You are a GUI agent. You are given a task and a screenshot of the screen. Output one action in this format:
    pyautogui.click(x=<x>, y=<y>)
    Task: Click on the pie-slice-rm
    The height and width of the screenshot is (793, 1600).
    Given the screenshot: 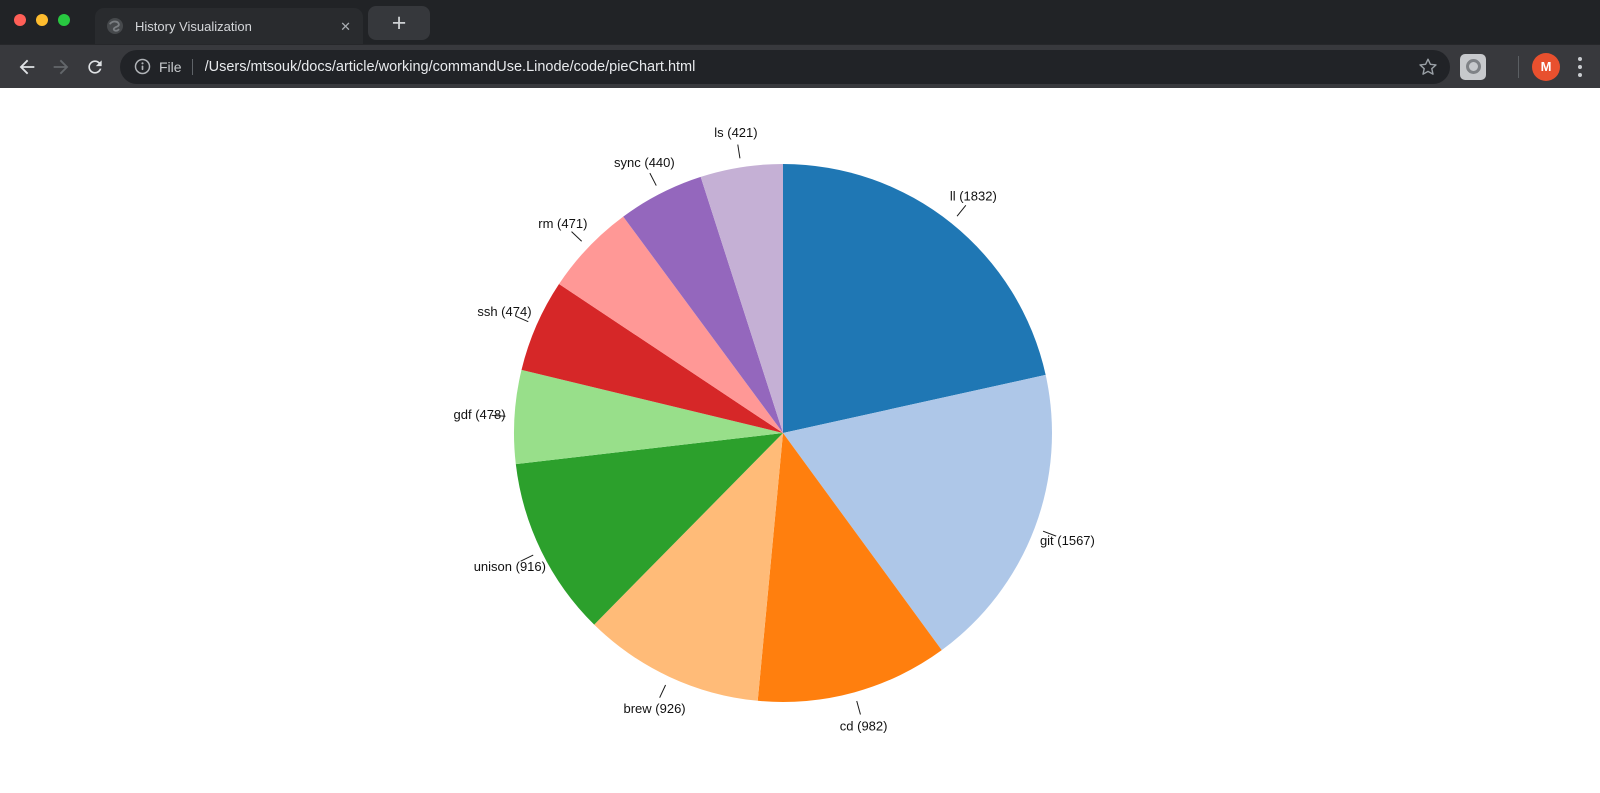 What is the action you would take?
    pyautogui.click(x=671, y=324)
    